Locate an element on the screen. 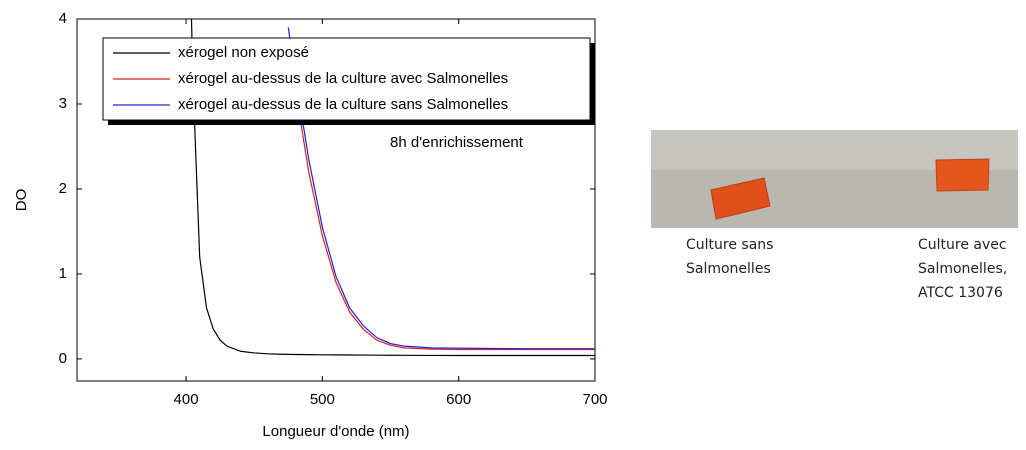 The width and height of the screenshot is (1026, 450). y-tick-label: 2 is located at coordinates (63, 188).